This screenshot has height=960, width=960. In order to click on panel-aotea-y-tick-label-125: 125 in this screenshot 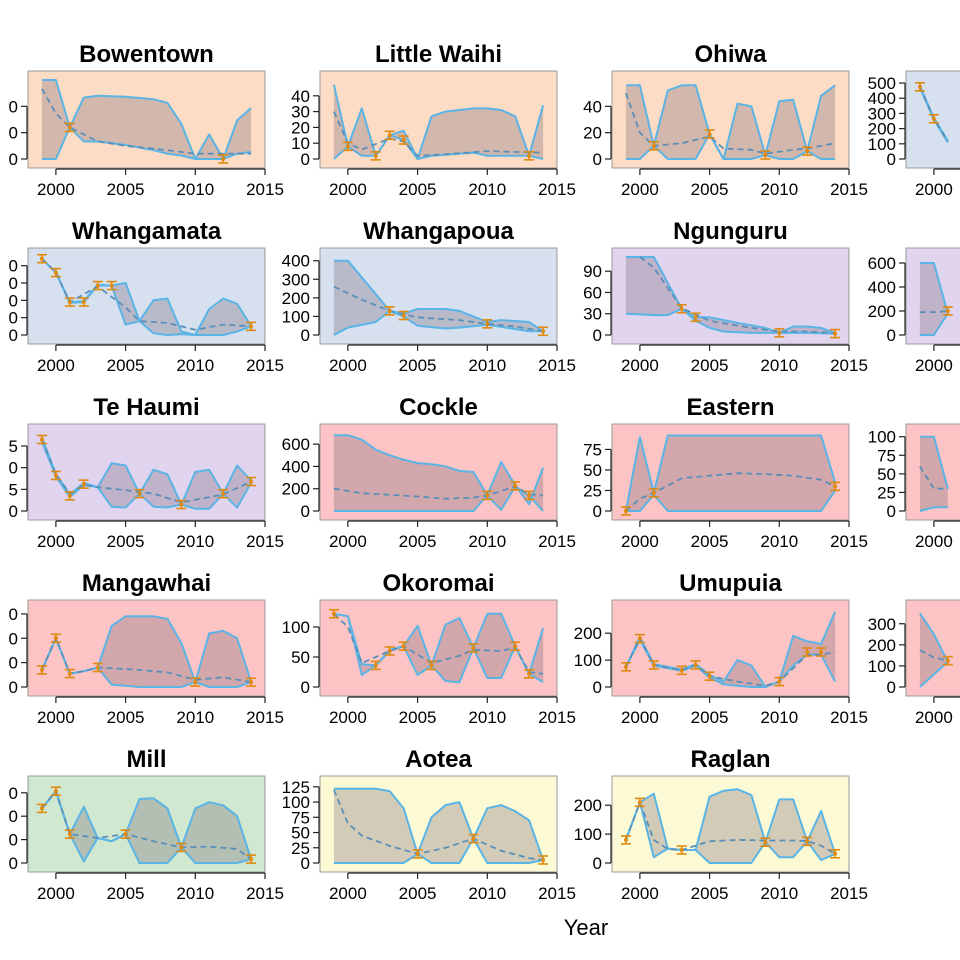, I will do `click(296, 787)`.